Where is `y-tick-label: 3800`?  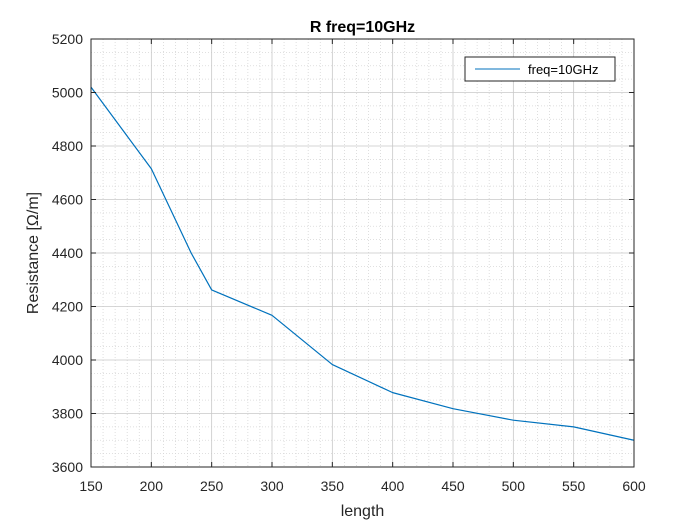
y-tick-label: 3800 is located at coordinates (67, 414).